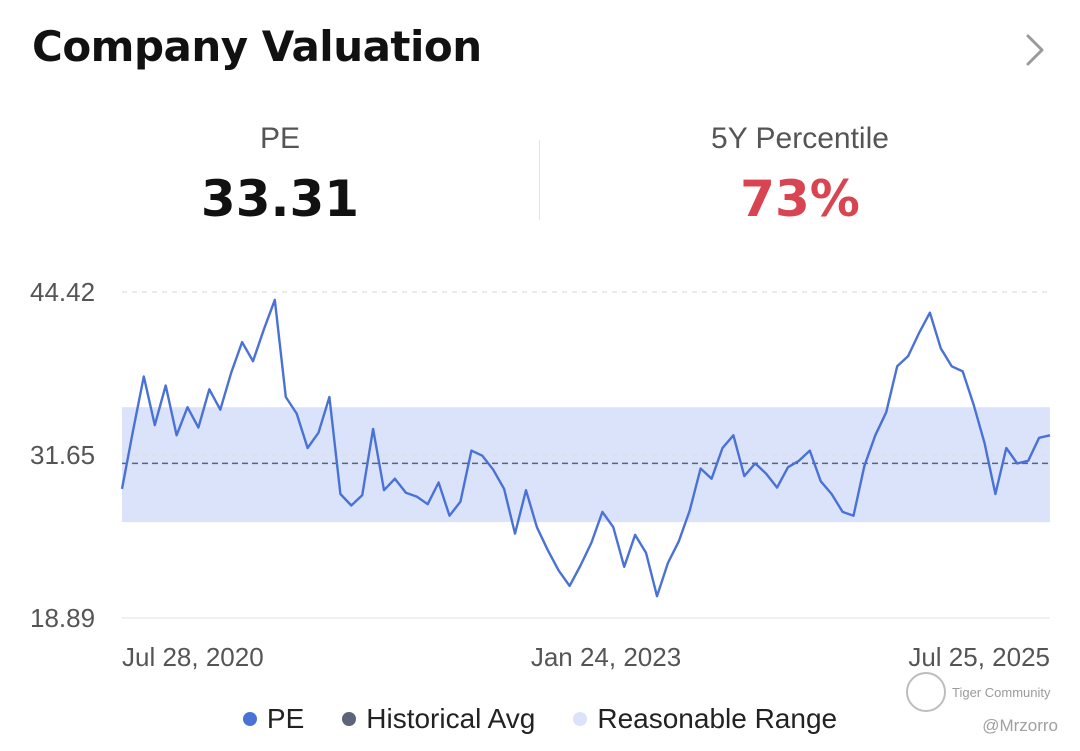 The width and height of the screenshot is (1080, 751). What do you see at coordinates (606, 657) in the screenshot?
I see `x-tick-label: Jan 24, 2023` at bounding box center [606, 657].